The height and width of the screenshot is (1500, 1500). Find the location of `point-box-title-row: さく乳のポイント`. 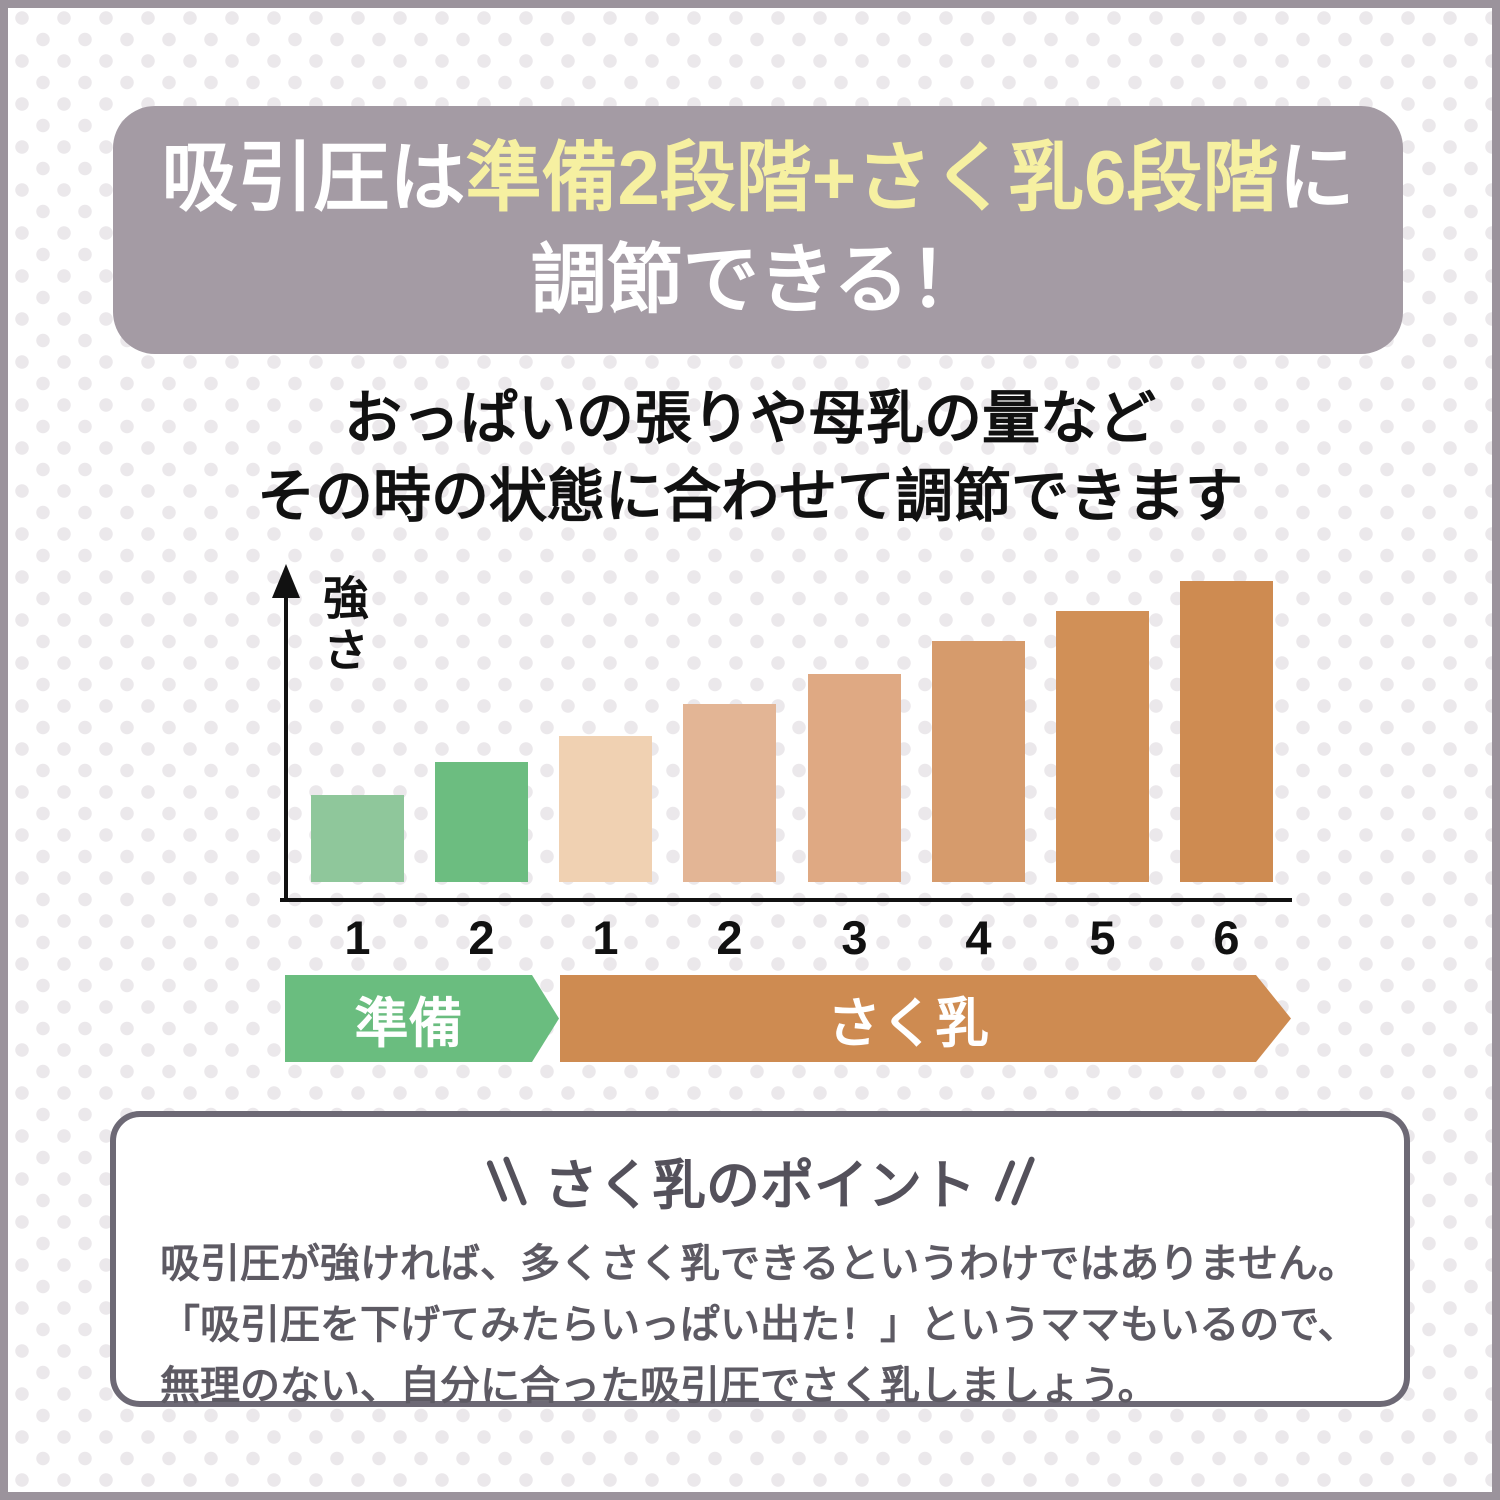

point-box-title-row: さく乳のポイント is located at coordinates (760, 1180).